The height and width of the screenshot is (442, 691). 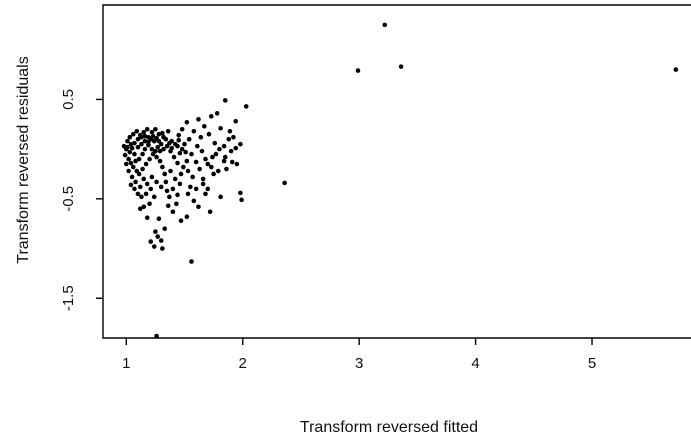 I want to click on y-axis: -1.5 -0.5 0.5, so click(x=81, y=200).